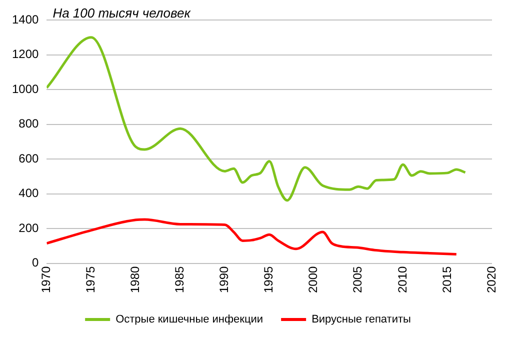 The image size is (512, 345). I want to click on chart-title: На 100 тысяч человек, so click(122, 13).